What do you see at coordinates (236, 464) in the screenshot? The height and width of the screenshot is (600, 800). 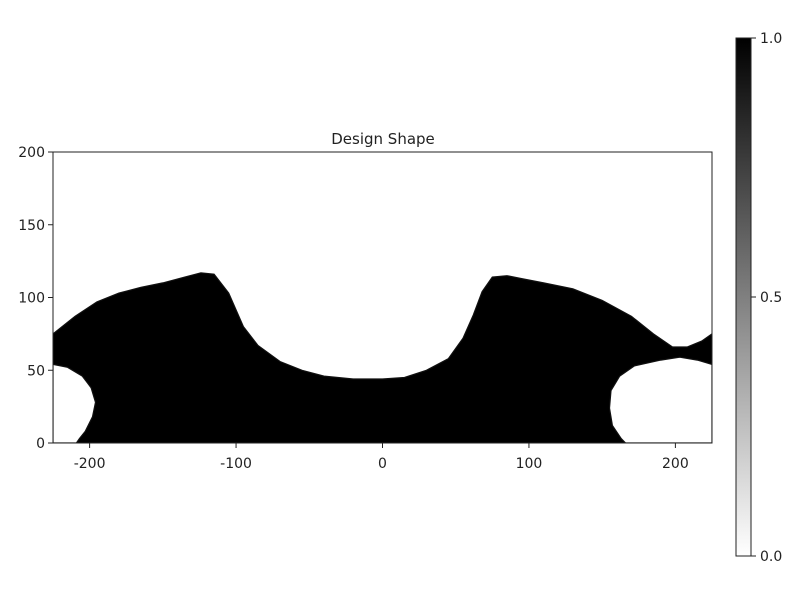 I see `x-tick-label: -100` at bounding box center [236, 464].